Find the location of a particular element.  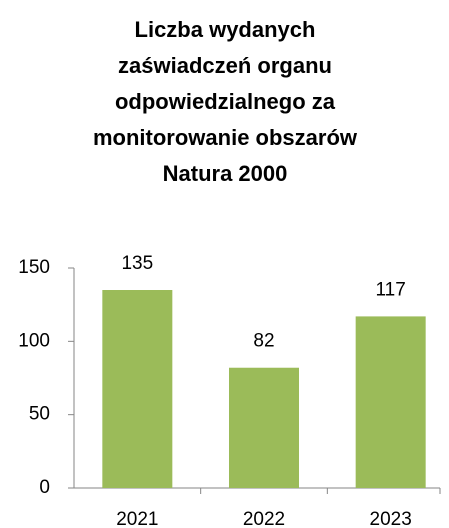

data-label: 135 is located at coordinates (137, 263).